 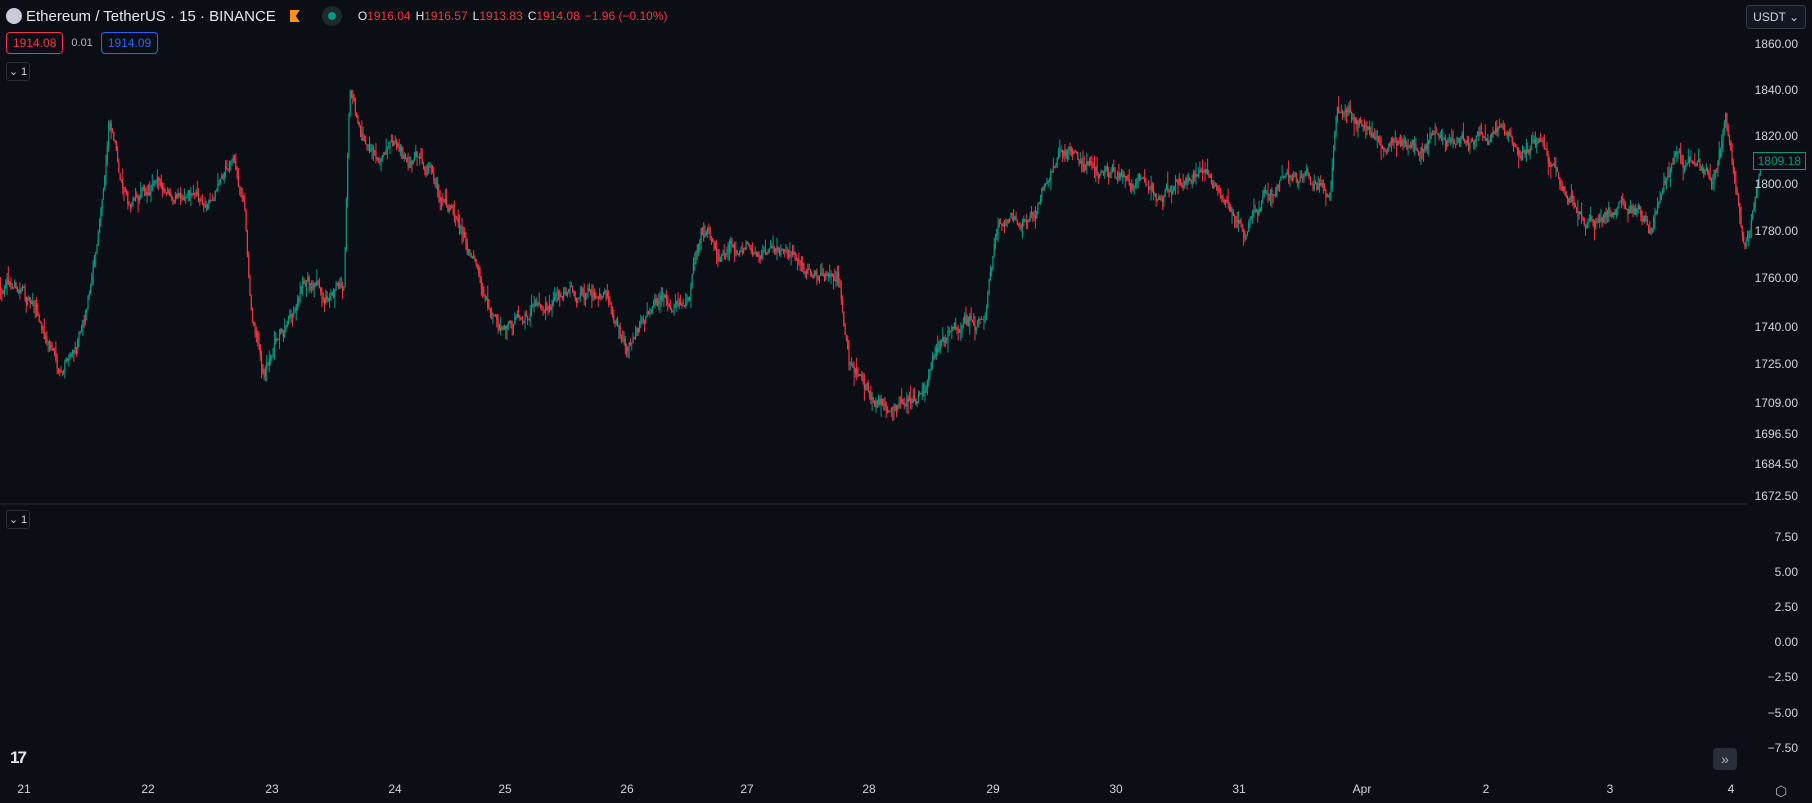 I want to click on collapse-pane-button: ⌄ 1, so click(x=18, y=519).